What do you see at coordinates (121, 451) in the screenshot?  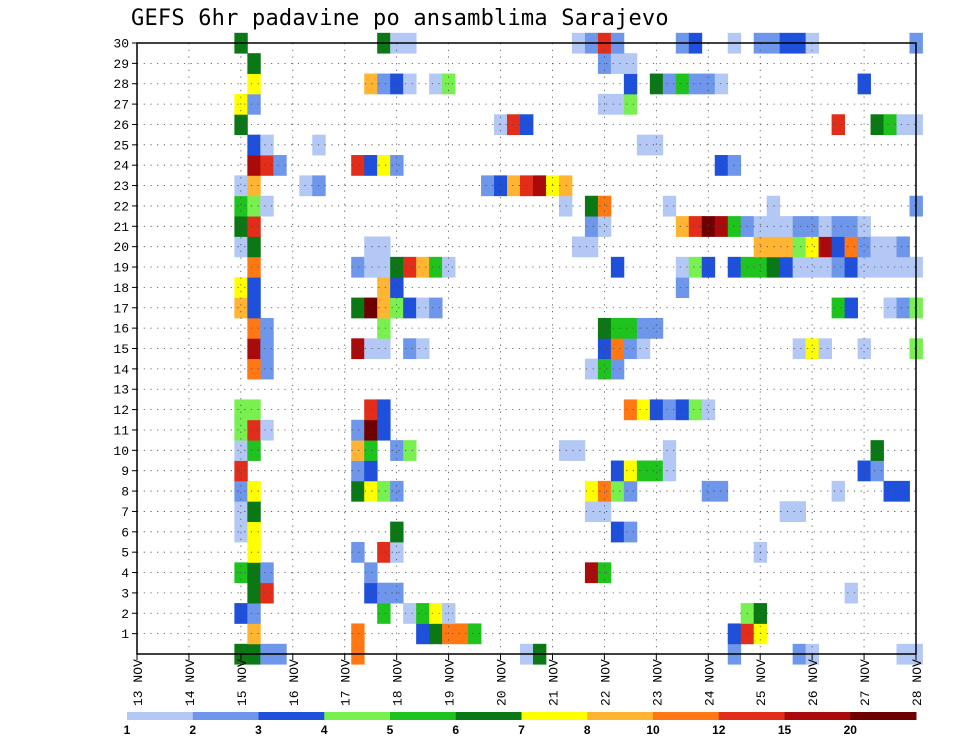 I see `y-tick-label: 10` at bounding box center [121, 451].